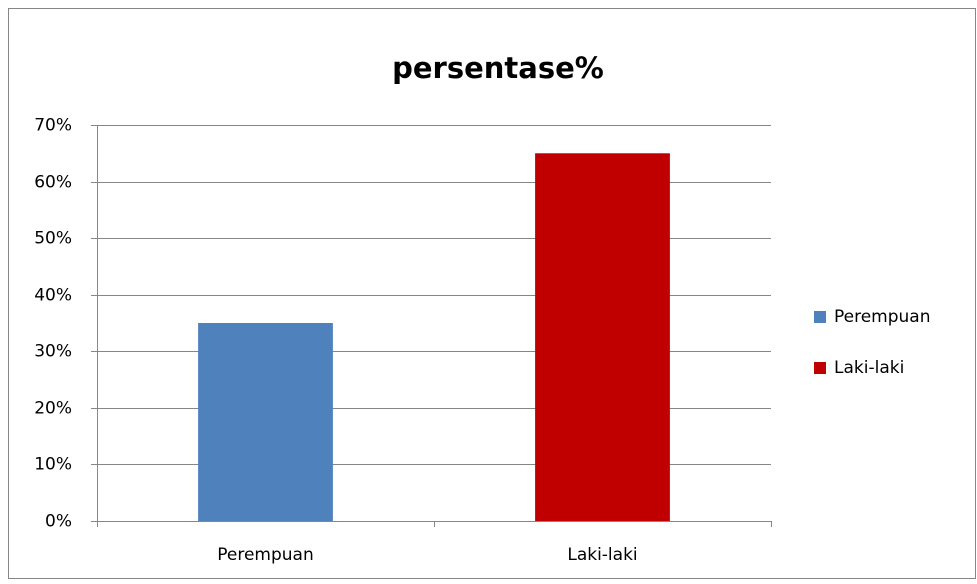 This screenshot has height=584, width=977. Describe the element at coordinates (53, 409) in the screenshot. I see `y-tick-label: 20%` at that location.